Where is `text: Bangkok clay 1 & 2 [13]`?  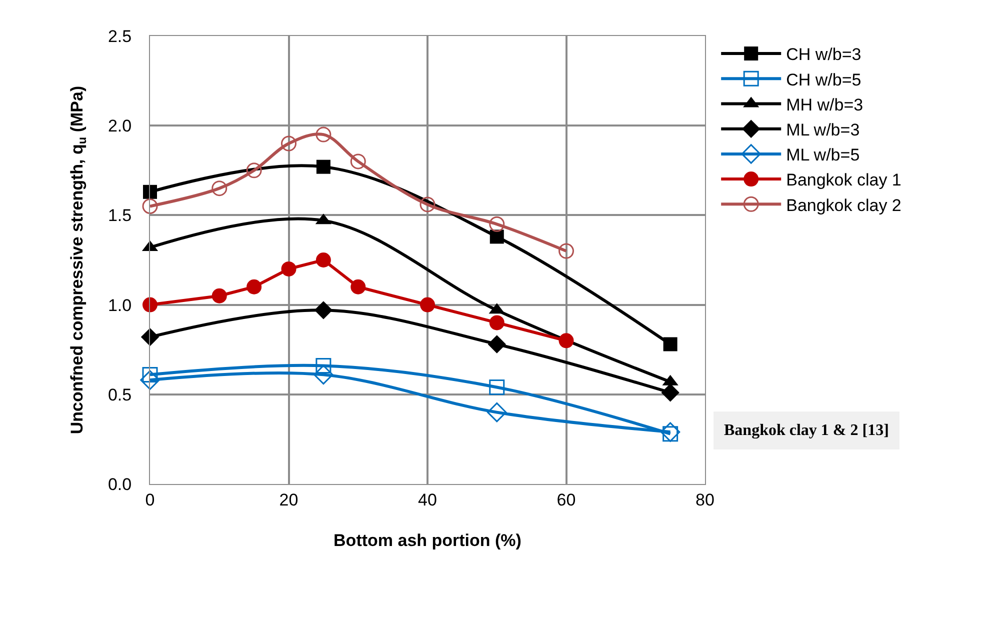 text: Bangkok clay 1 & 2 [13] is located at coordinates (806, 430).